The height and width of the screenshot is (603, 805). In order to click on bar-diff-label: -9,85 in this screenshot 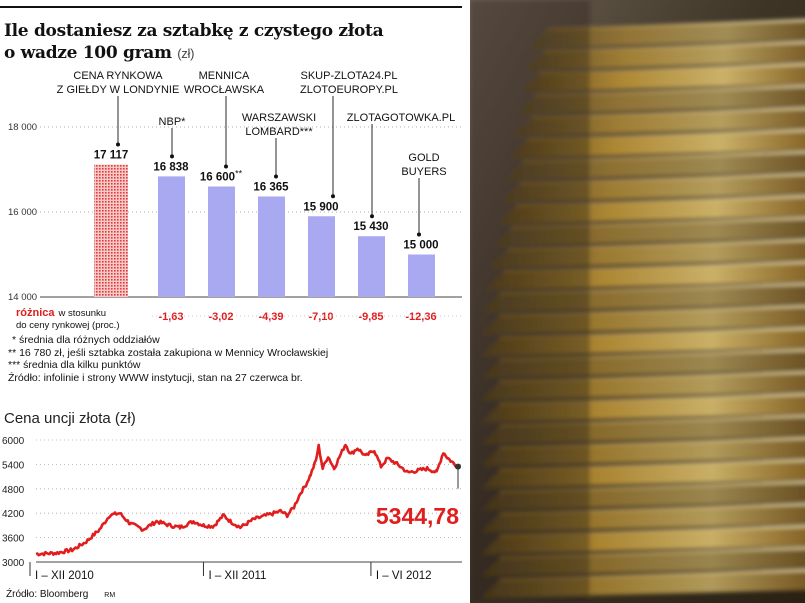, I will do `click(370, 317)`.